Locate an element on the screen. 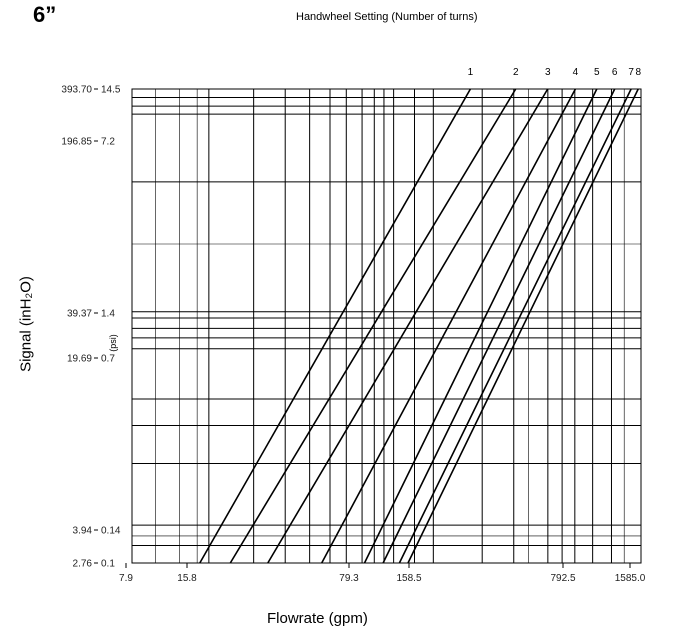  x-tick-label: 7.9 is located at coordinates (126, 578).